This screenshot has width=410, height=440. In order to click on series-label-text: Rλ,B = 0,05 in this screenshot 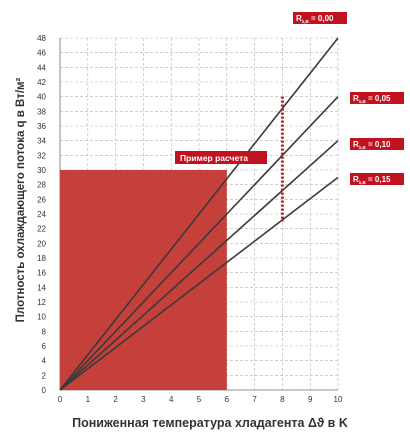, I will do `click(372, 99)`.